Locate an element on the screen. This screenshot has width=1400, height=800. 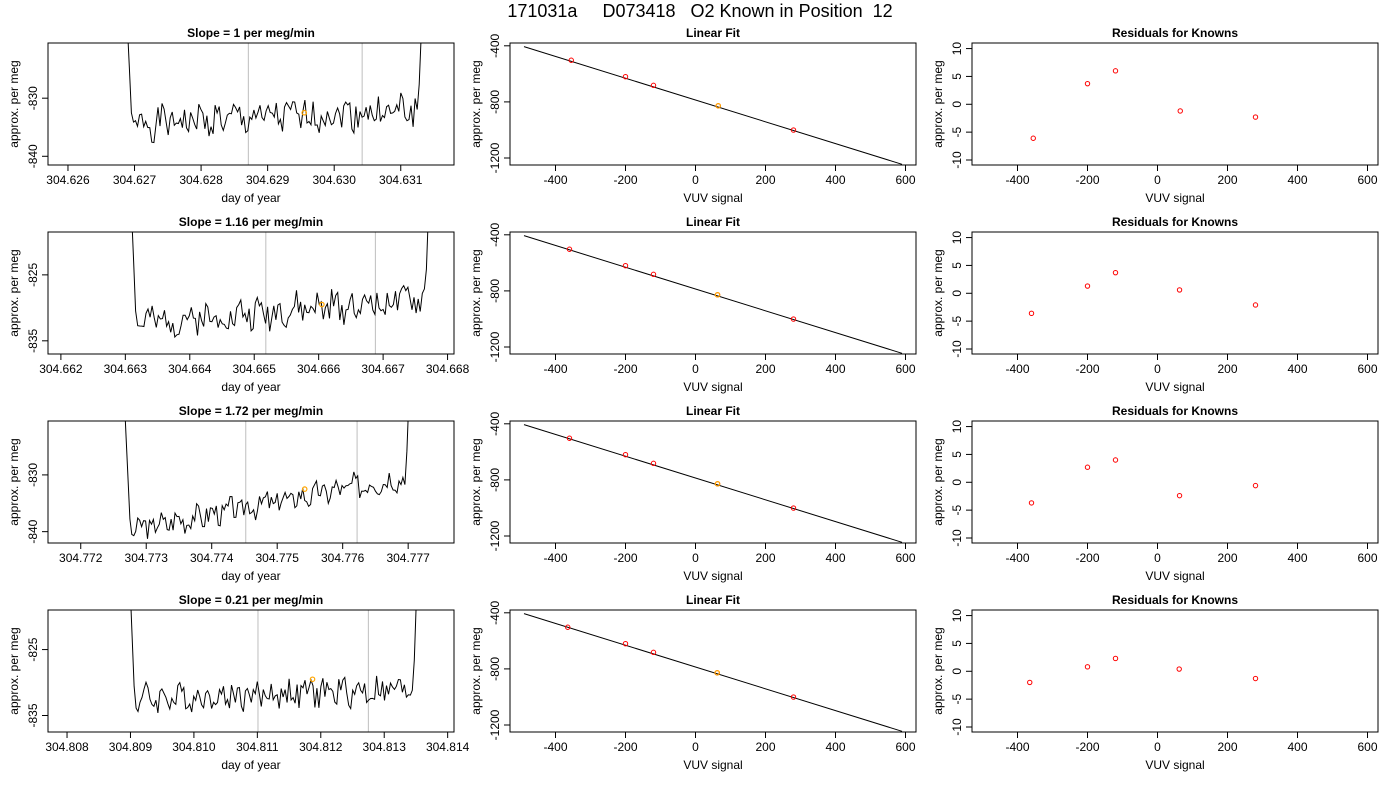
y-tick-label: -5 is located at coordinates (957, 320).